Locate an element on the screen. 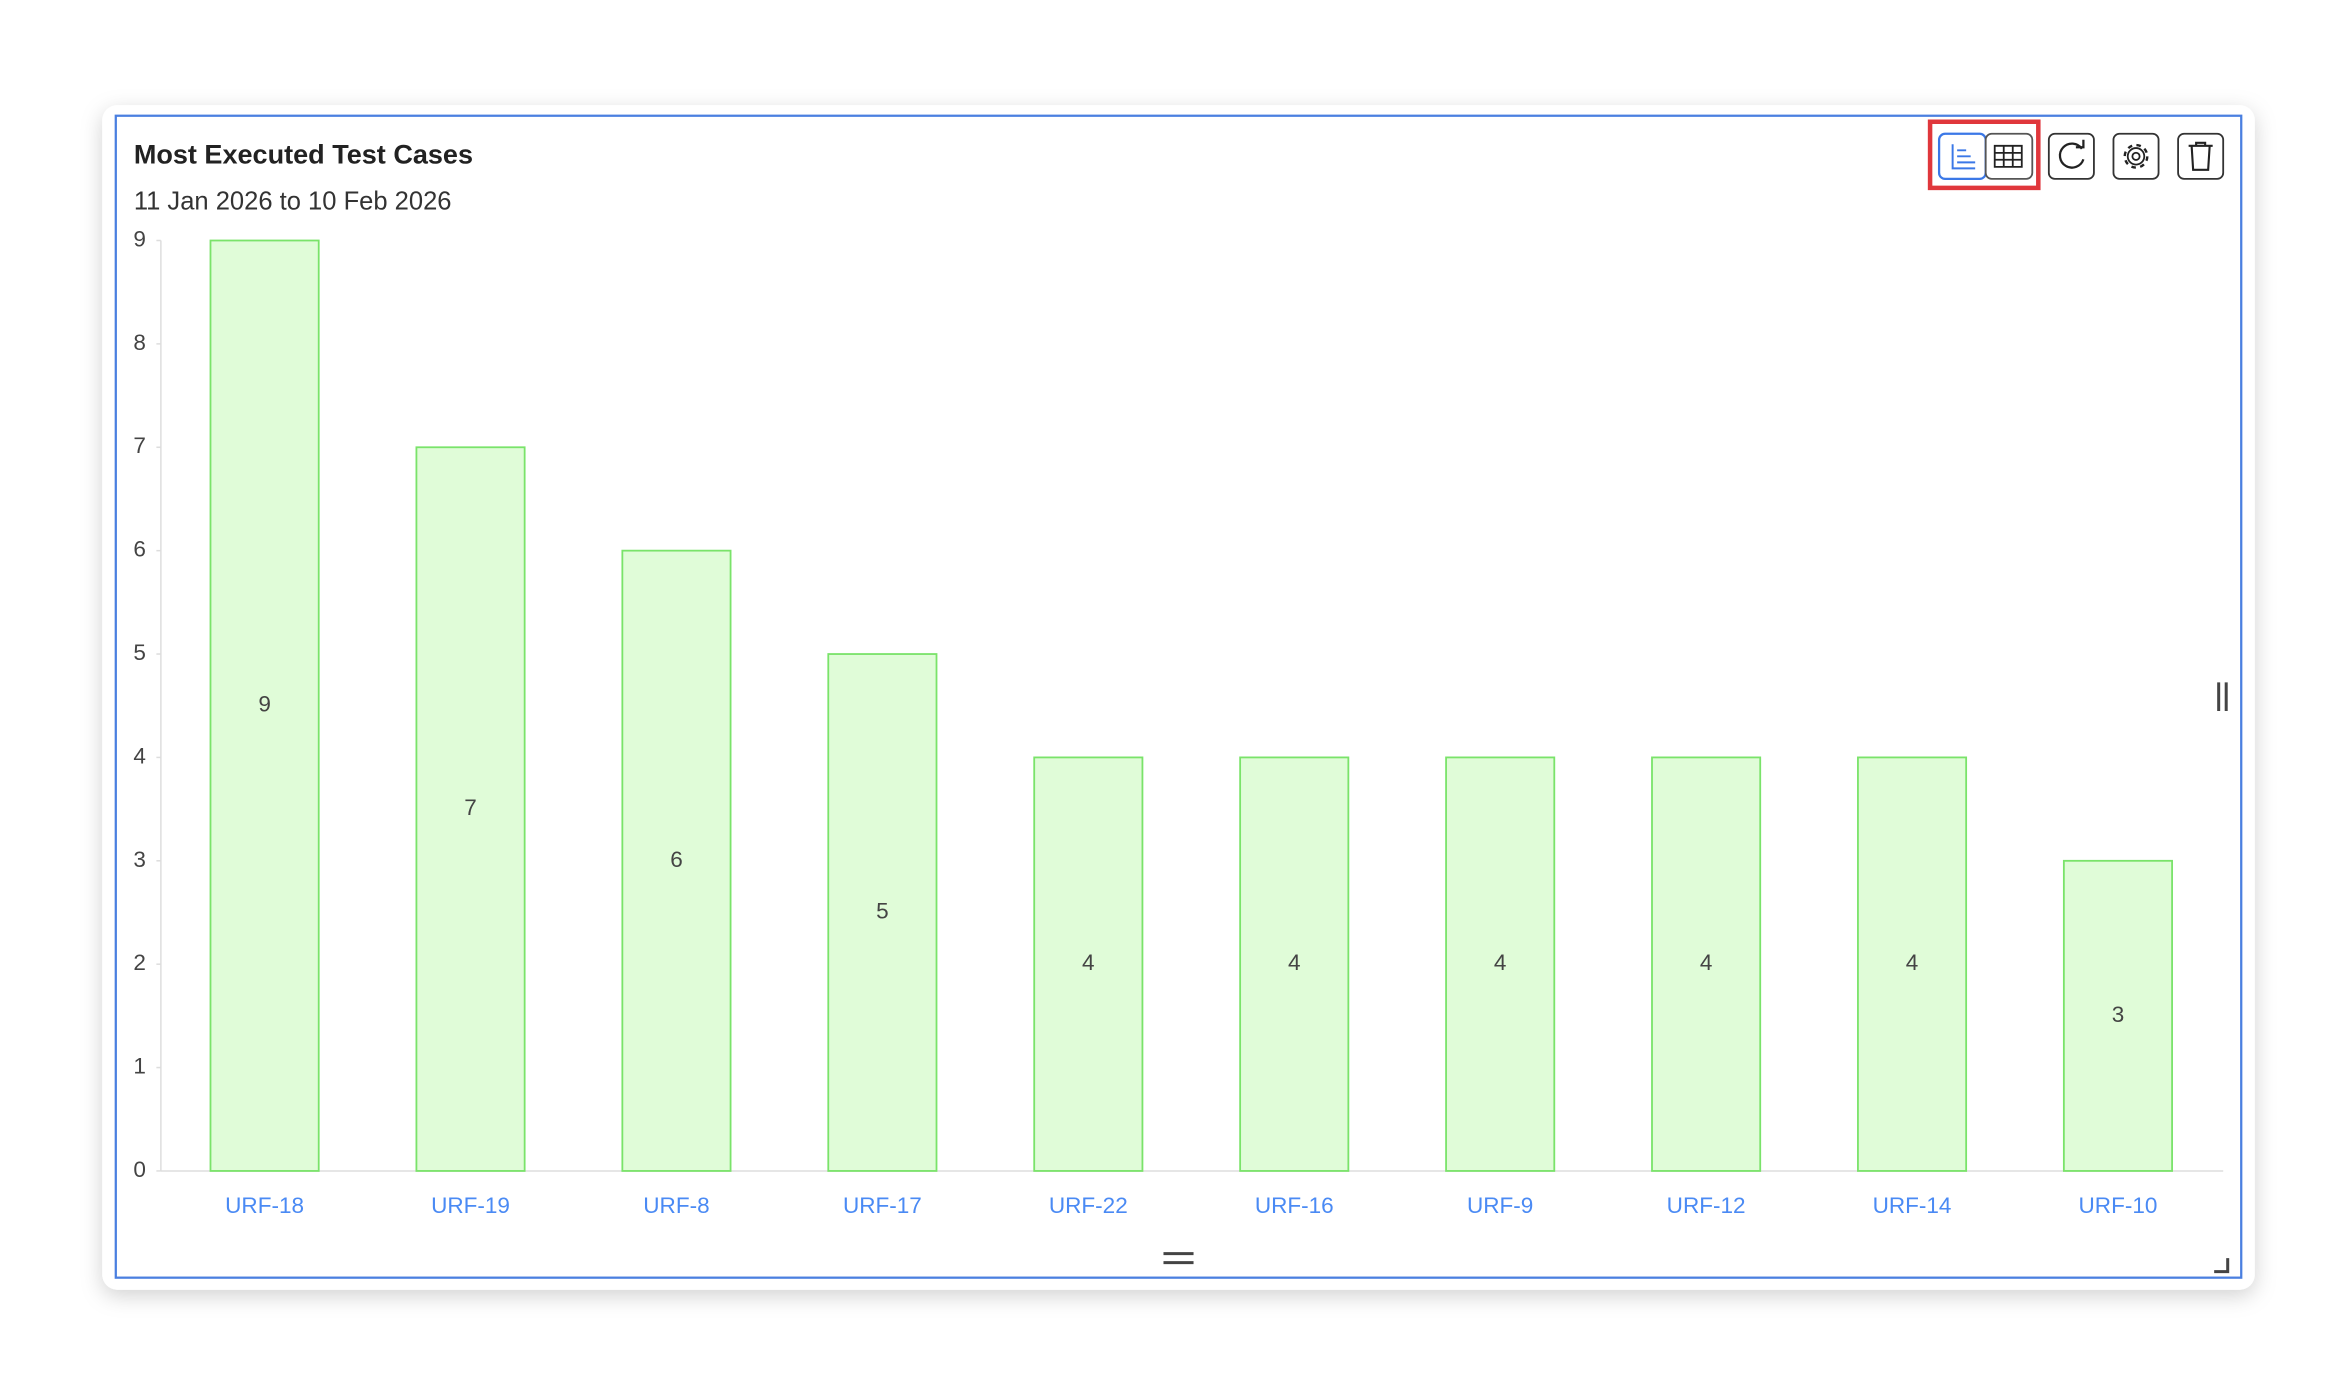 The width and height of the screenshot is (2348, 1388). resize-handle-corner is located at coordinates (2222, 1266).